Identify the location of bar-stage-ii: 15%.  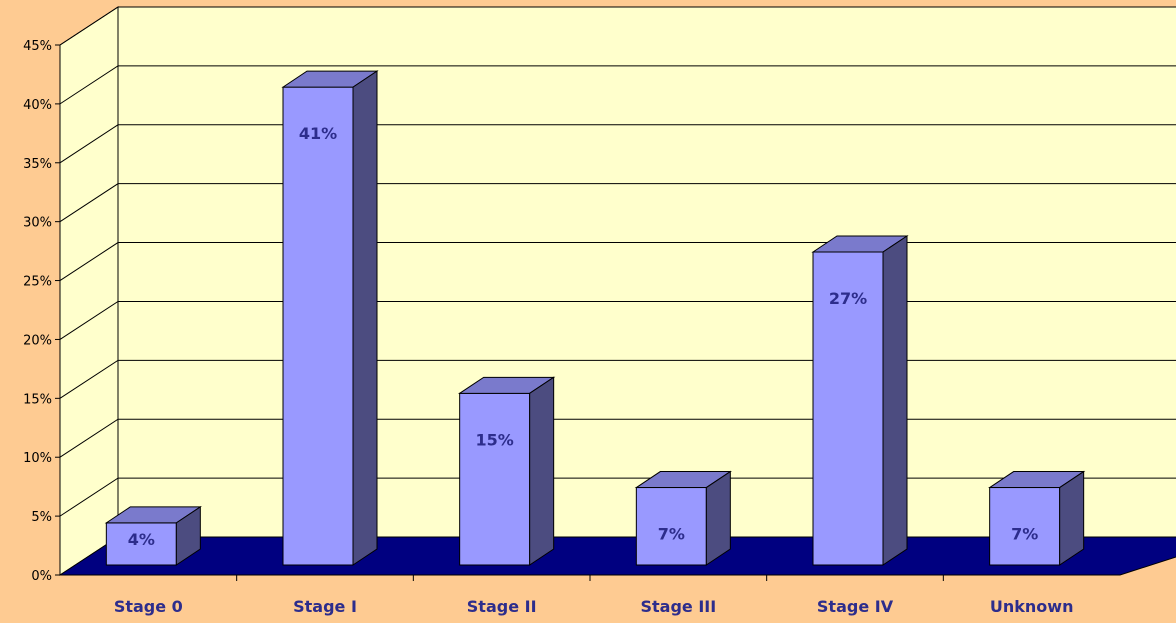
(507, 471).